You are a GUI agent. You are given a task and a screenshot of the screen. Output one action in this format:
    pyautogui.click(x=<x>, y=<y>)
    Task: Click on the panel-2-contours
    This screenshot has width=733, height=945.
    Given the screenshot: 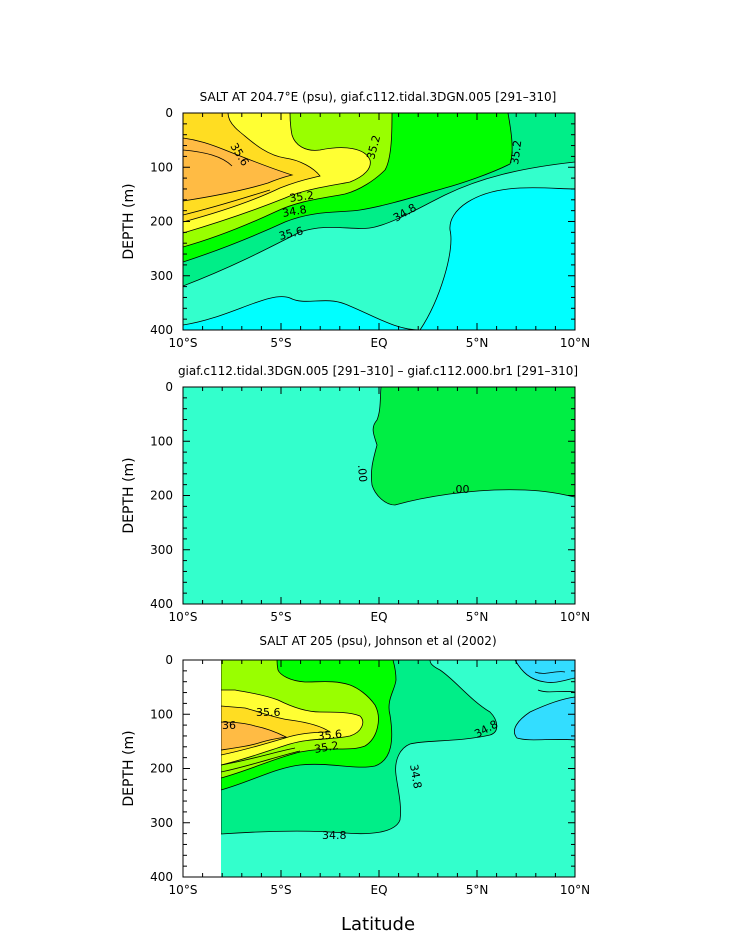 What is the action you would take?
    pyautogui.click(x=379, y=495)
    